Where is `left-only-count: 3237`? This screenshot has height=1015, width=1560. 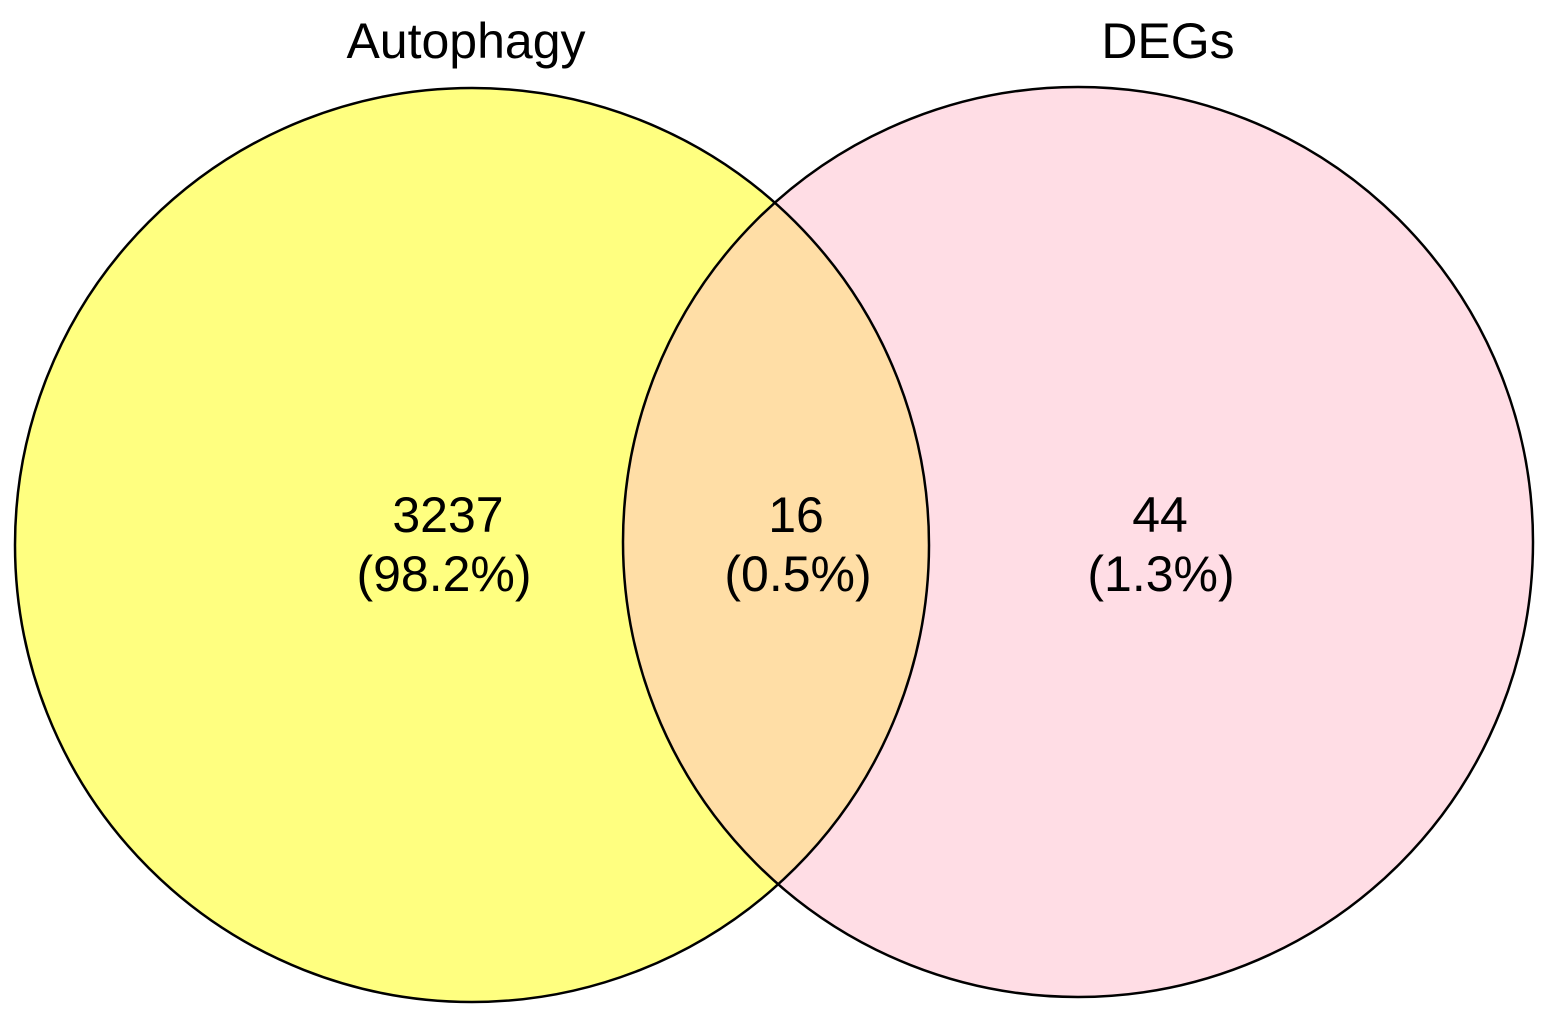
left-only-count: 3237 is located at coordinates (447, 515).